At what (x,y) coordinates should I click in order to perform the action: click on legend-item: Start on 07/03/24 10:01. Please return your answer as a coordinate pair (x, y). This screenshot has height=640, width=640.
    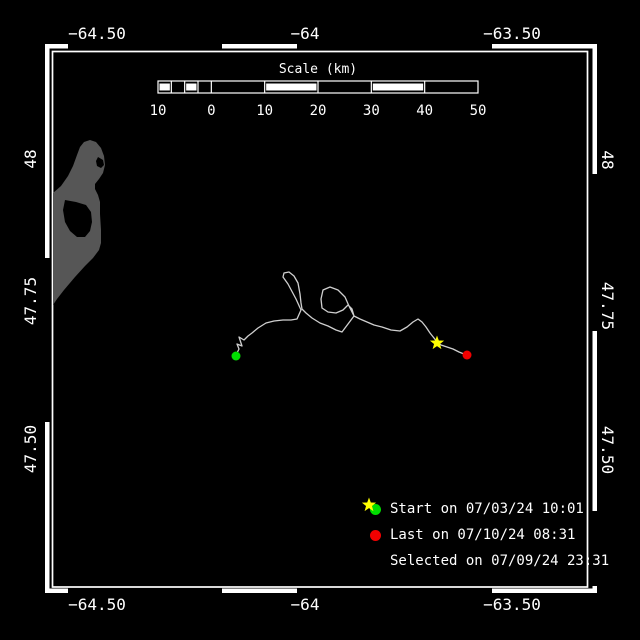
    Looking at the image, I should click on (484, 509).